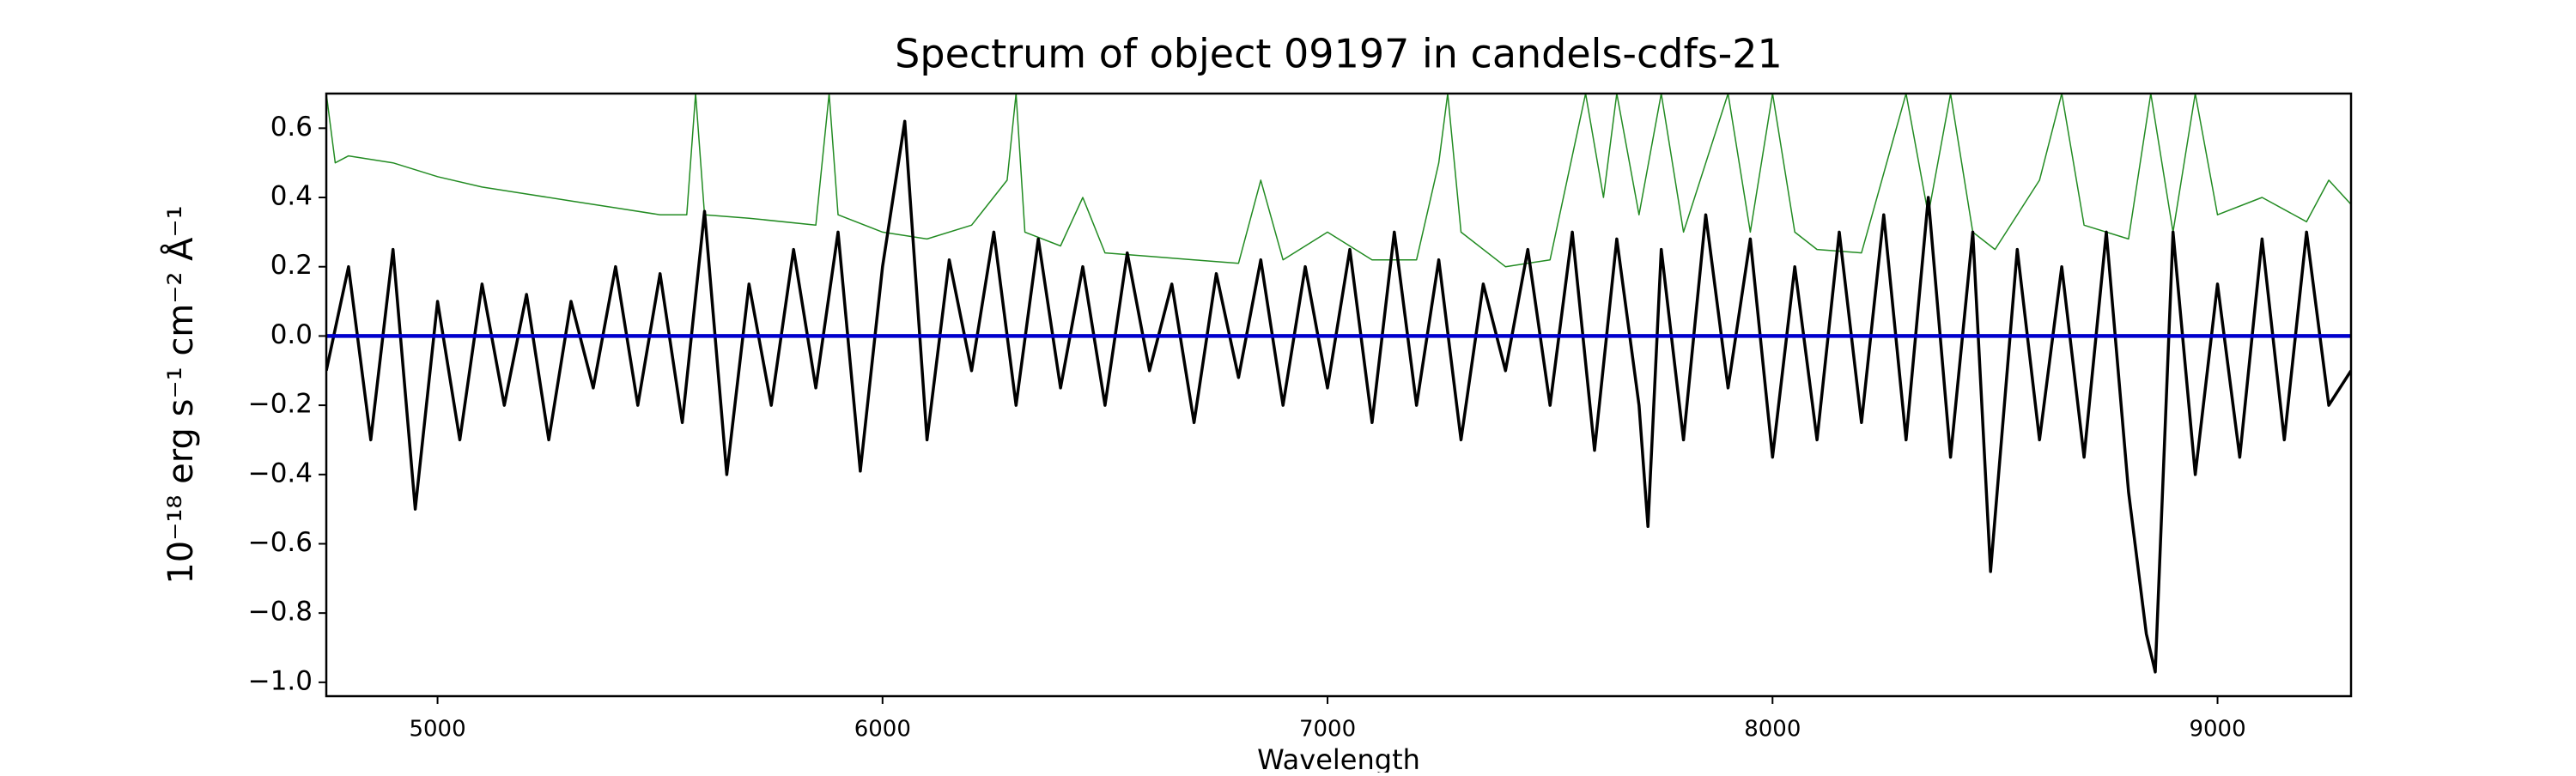 The width and height of the screenshot is (2576, 776). What do you see at coordinates (280, 542) in the screenshot?
I see `y-tick-label: −0.6` at bounding box center [280, 542].